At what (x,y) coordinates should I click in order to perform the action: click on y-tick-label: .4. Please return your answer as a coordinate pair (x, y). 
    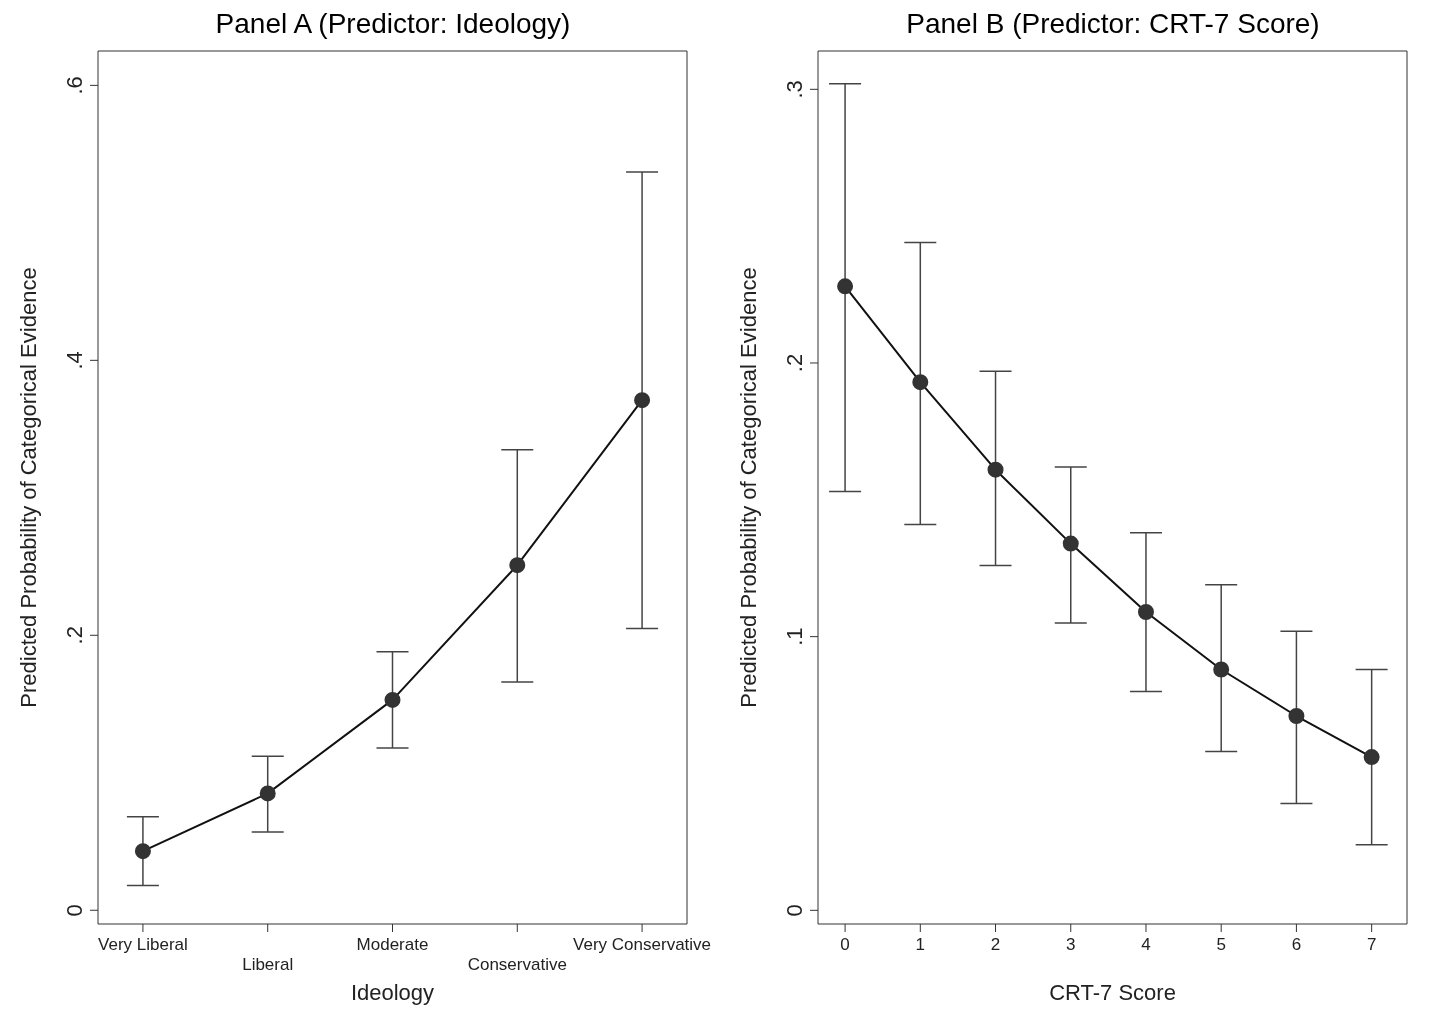
    Looking at the image, I should click on (74, 360).